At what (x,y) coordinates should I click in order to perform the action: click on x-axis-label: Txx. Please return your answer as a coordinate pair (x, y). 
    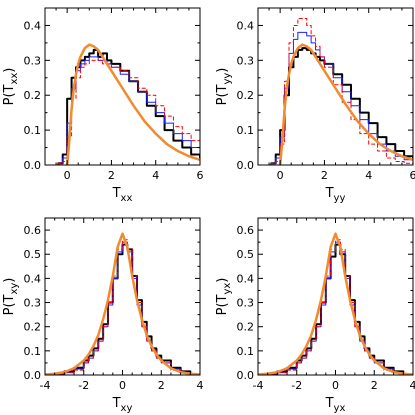
    Looking at the image, I should click on (122, 195).